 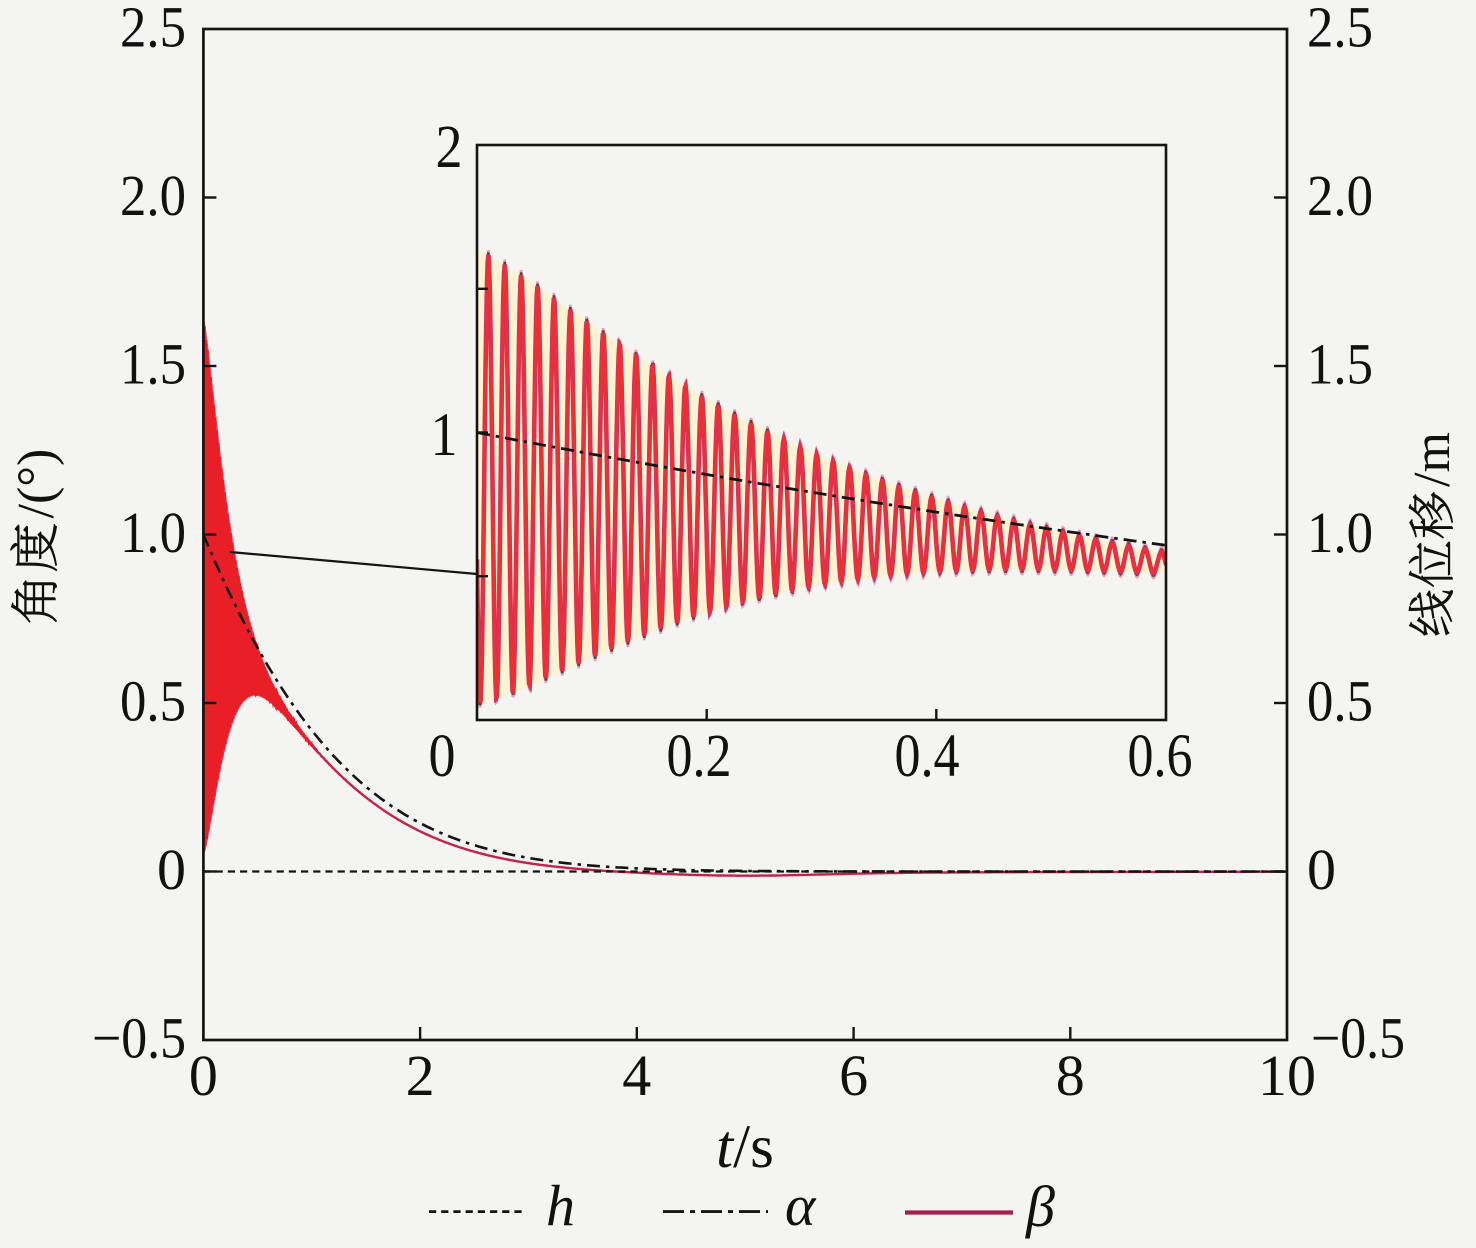 I want to click on svg-text: 10, so click(x=1287, y=1075).